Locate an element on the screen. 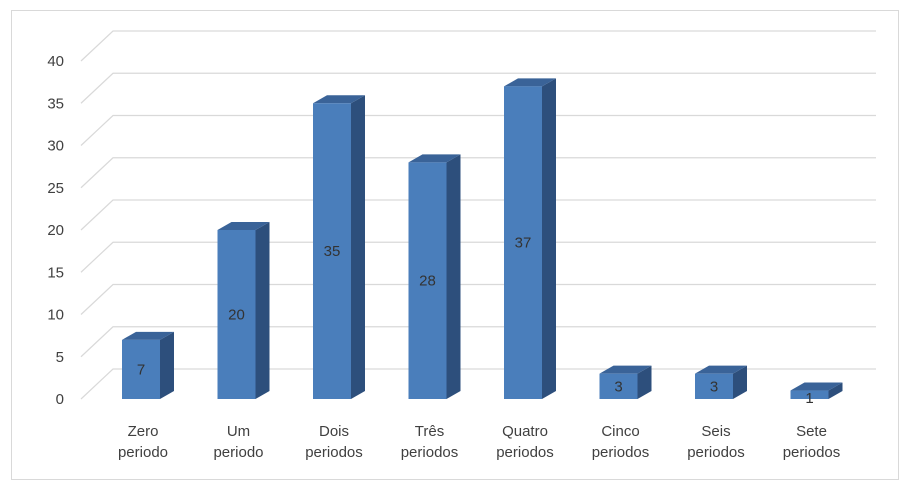 This screenshot has height=486, width=910. y-tick-label: 5 is located at coordinates (60, 357).